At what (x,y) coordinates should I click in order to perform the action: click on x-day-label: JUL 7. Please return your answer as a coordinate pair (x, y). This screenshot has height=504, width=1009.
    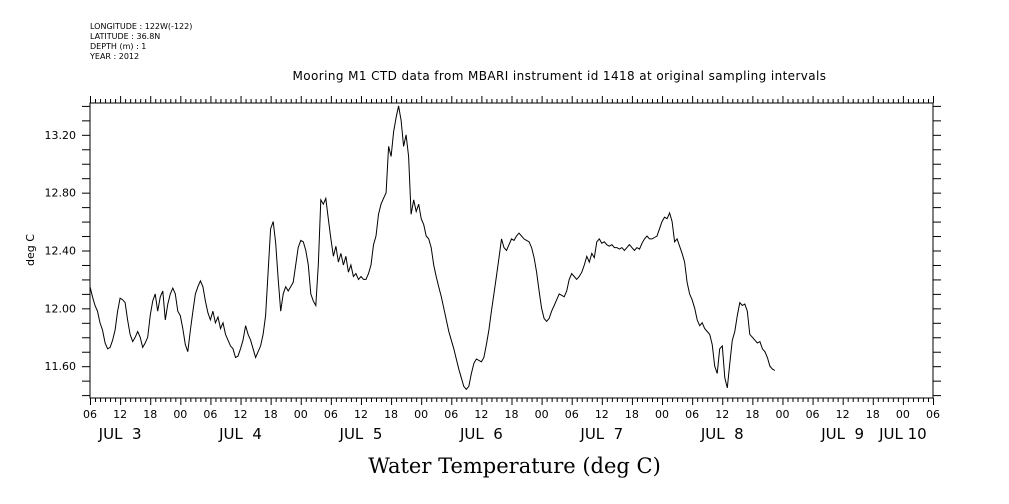
    Looking at the image, I should click on (601, 434).